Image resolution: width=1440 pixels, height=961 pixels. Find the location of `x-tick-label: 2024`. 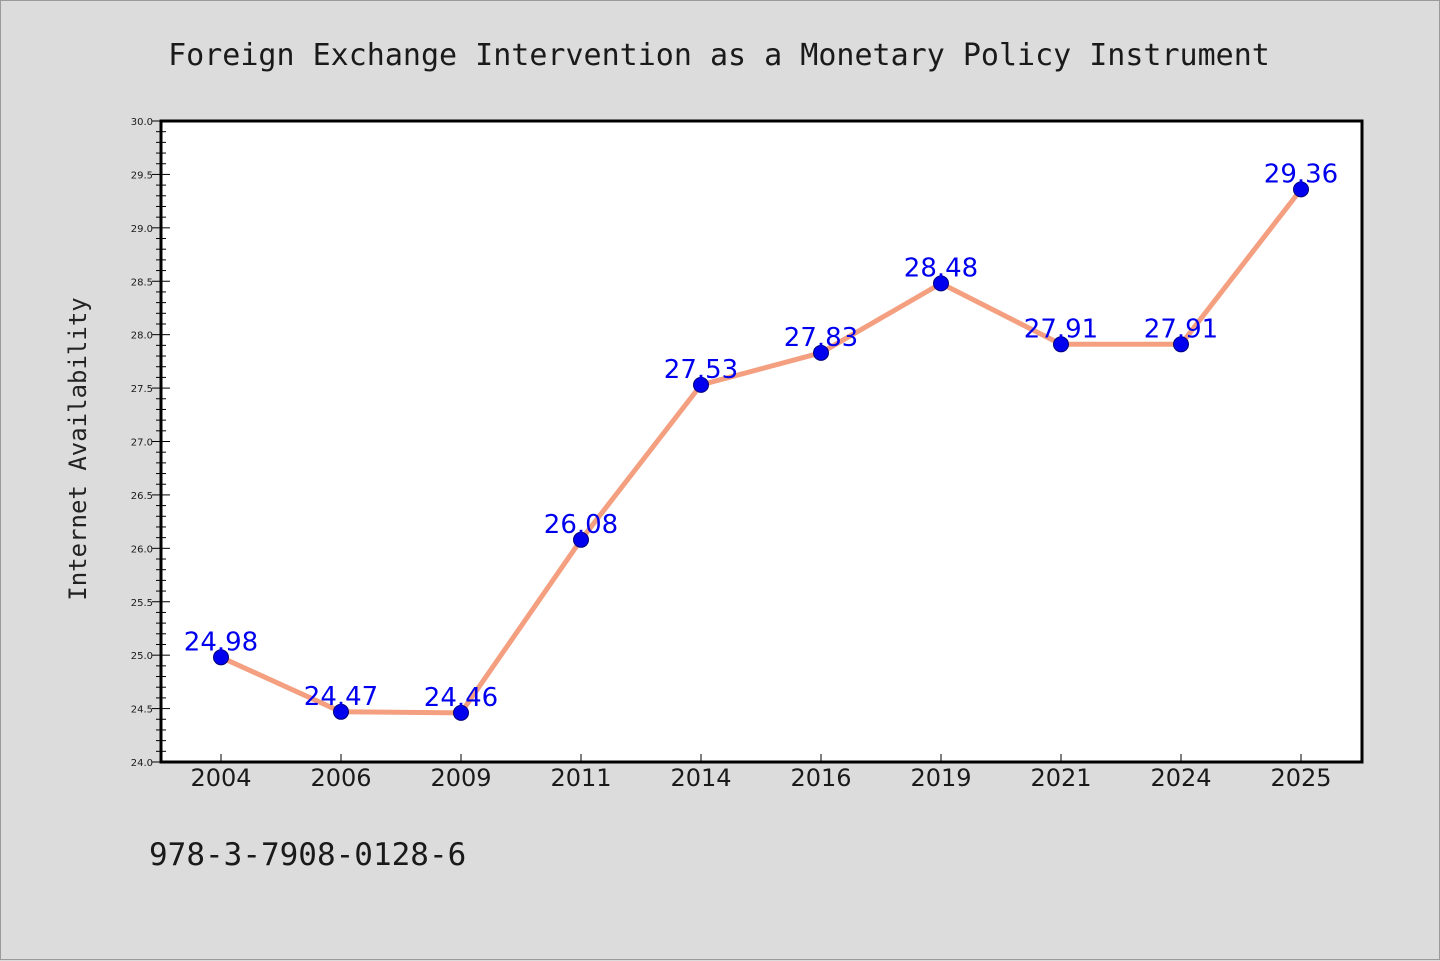

x-tick-label: 2024 is located at coordinates (1180, 778).